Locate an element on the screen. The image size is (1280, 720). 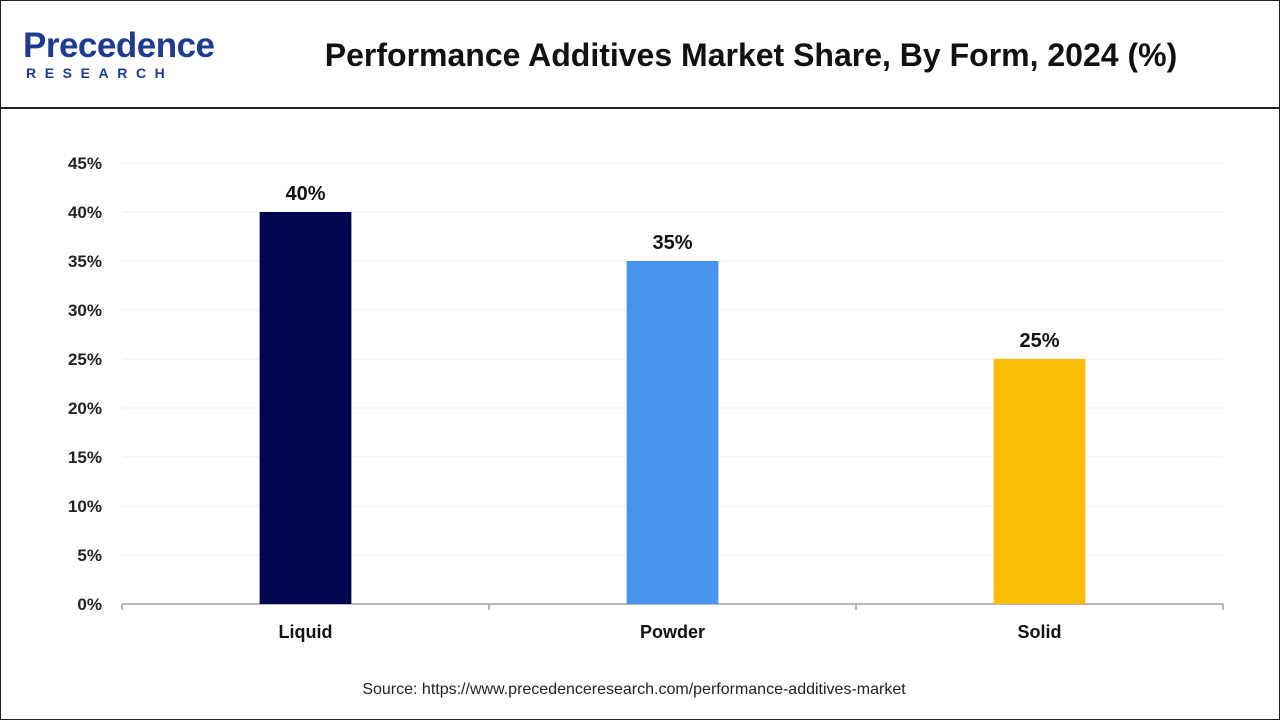
y-tick-label: 45% is located at coordinates (85, 163).